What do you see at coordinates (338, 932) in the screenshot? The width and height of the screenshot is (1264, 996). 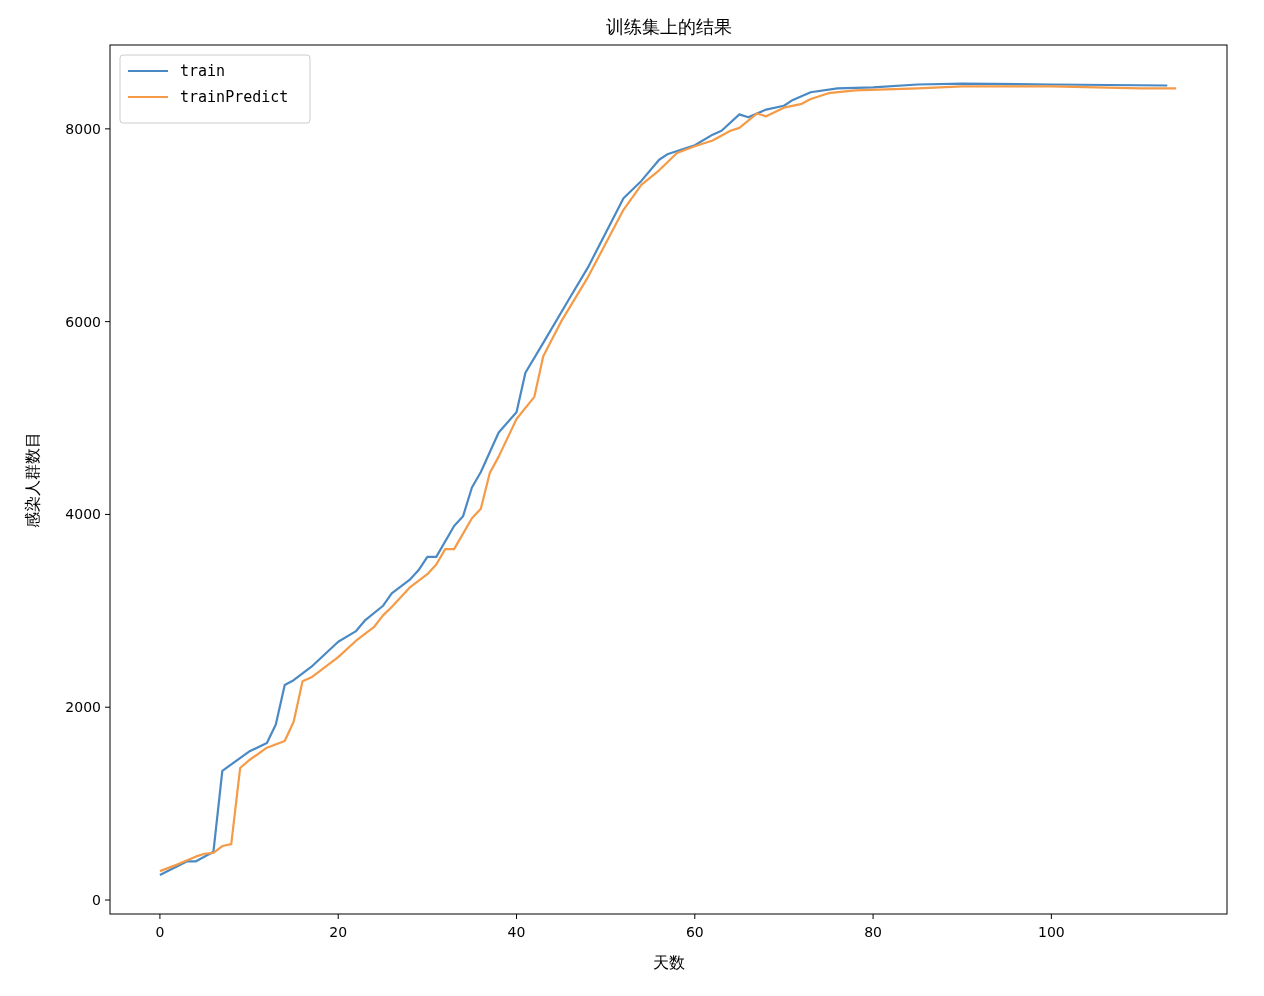 I see `x-tick-label: 20` at bounding box center [338, 932].